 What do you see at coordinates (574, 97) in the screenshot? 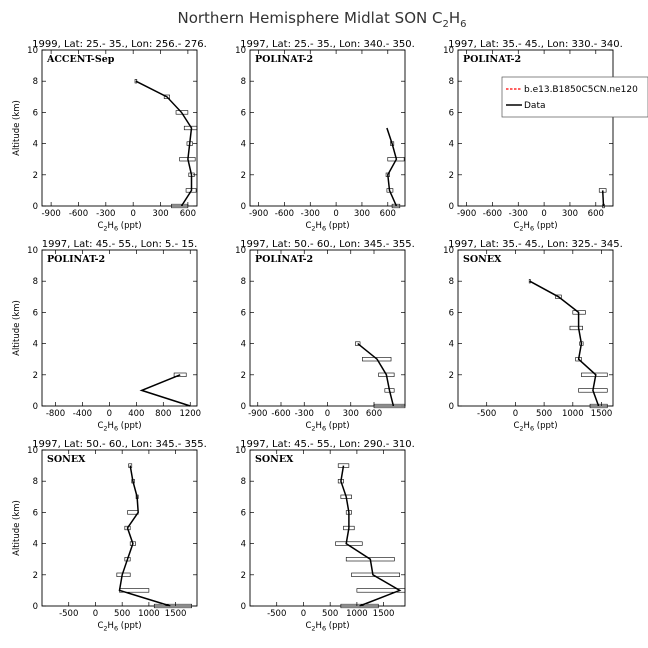
I see `legend-box` at bounding box center [574, 97].